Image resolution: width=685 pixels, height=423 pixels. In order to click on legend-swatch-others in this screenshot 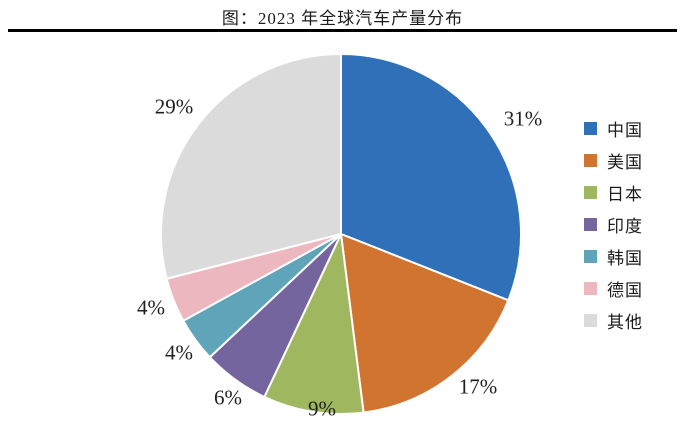, I will do `click(590, 320)`.